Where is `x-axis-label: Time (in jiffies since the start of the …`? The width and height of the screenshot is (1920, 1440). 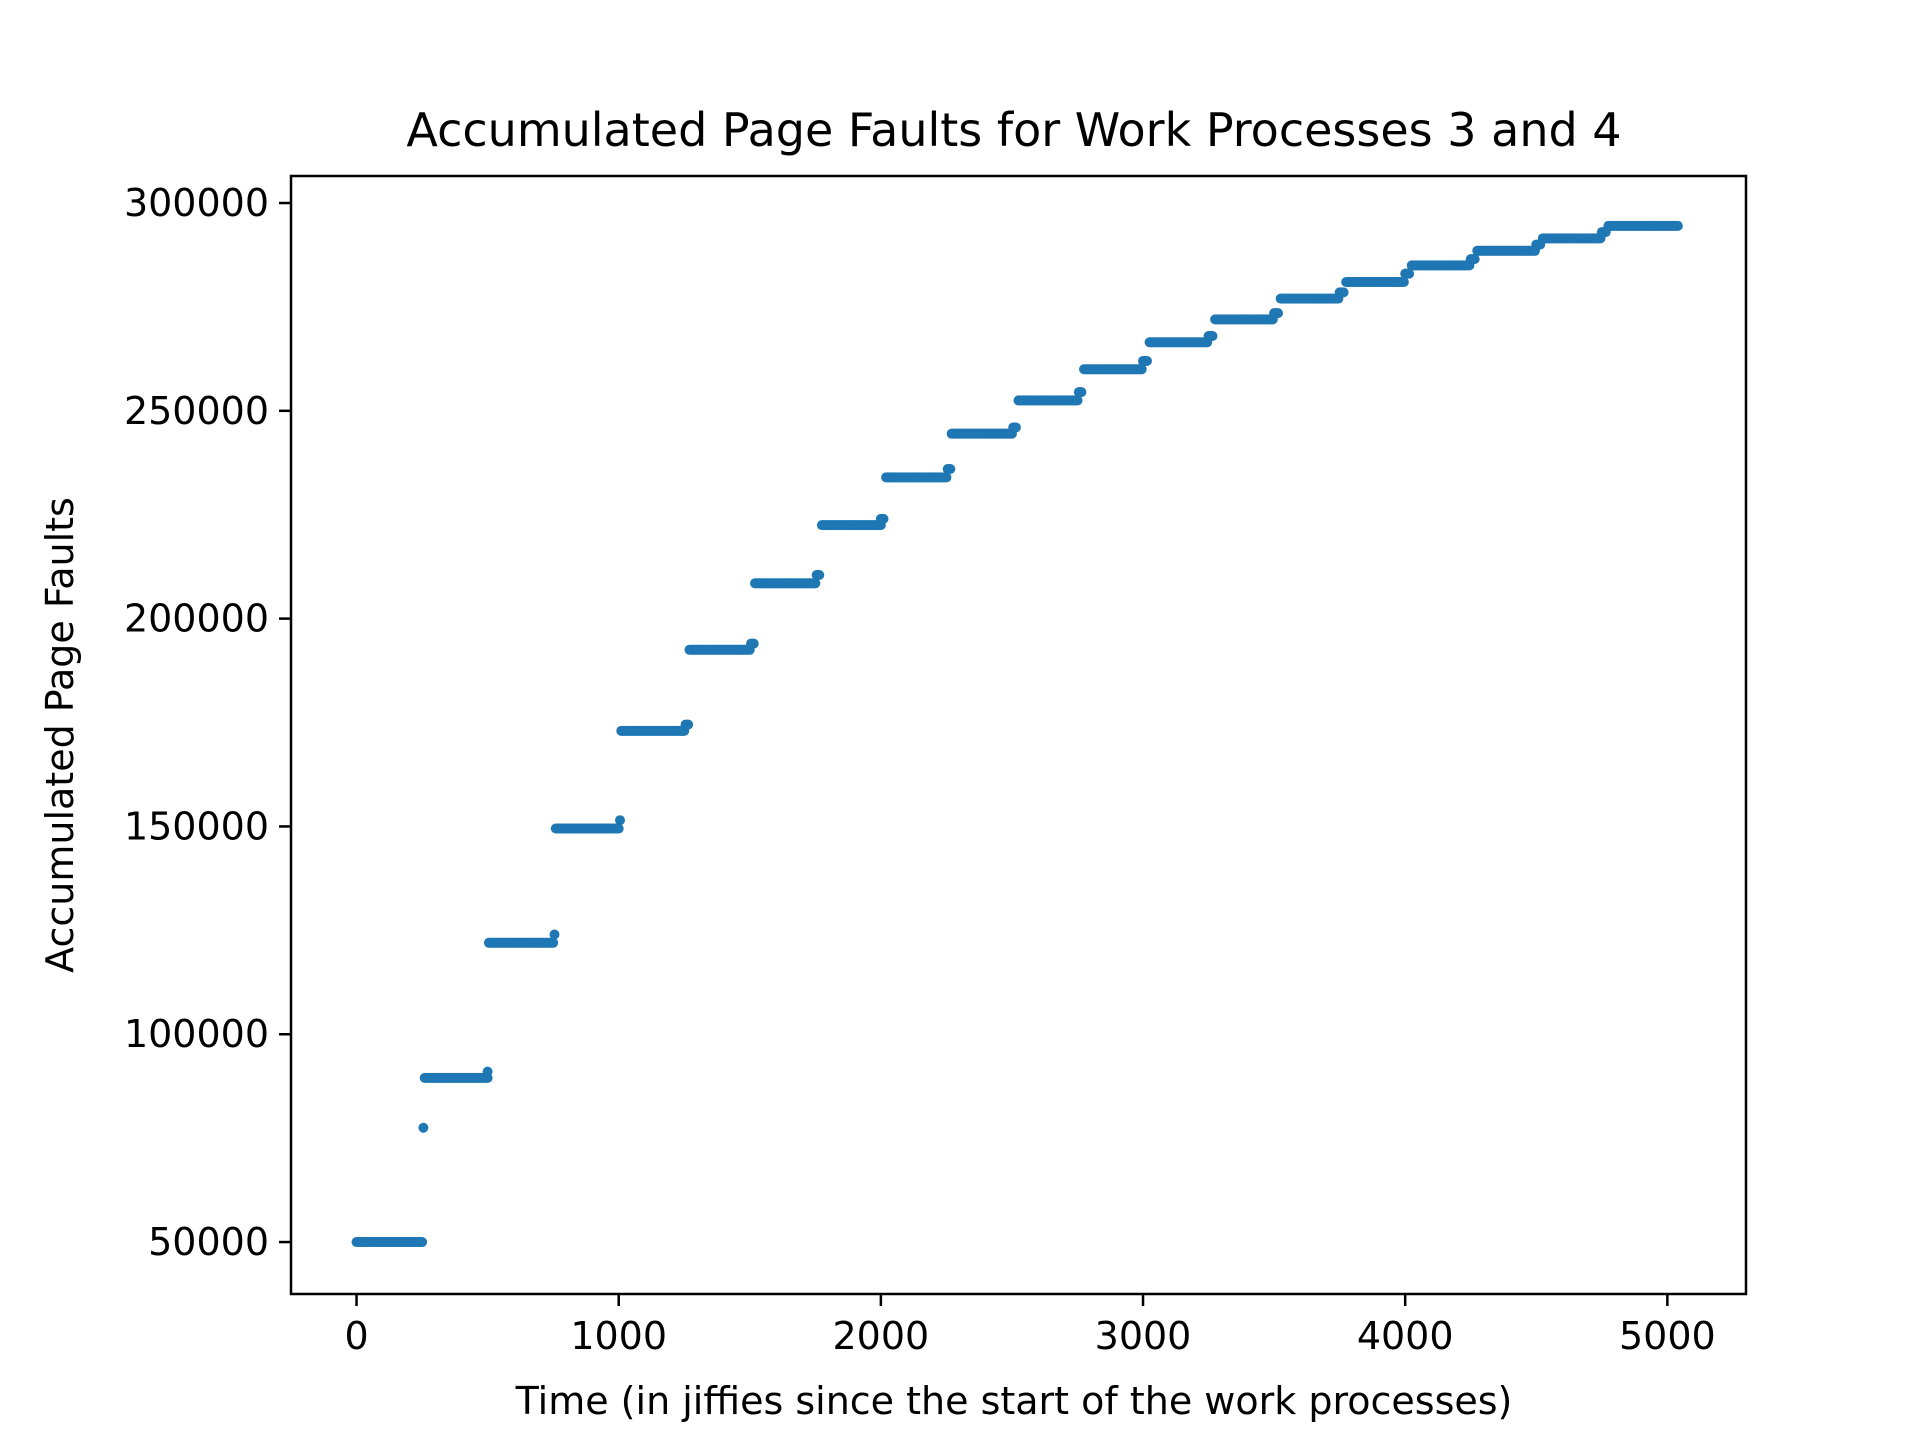
x-axis-label: Time (in jiffies since the start of the … is located at coordinates (1014, 1401).